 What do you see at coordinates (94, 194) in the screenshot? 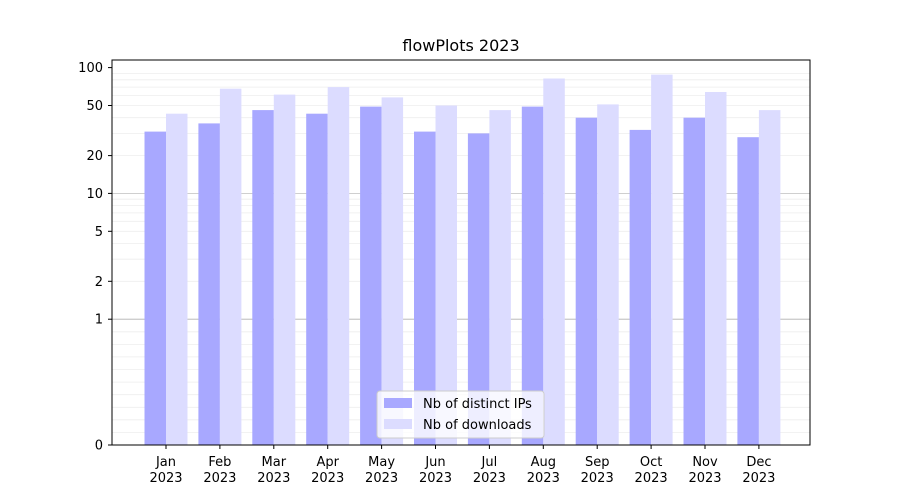
I see `y-tick-label: 10` at bounding box center [94, 194].